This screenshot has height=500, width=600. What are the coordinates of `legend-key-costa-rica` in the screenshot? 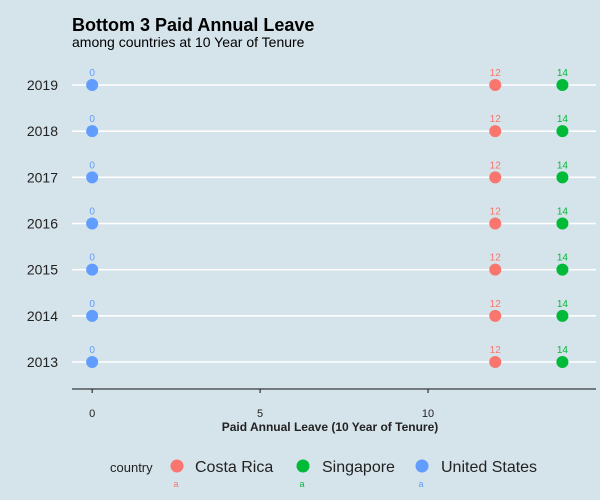 It's located at (177, 466).